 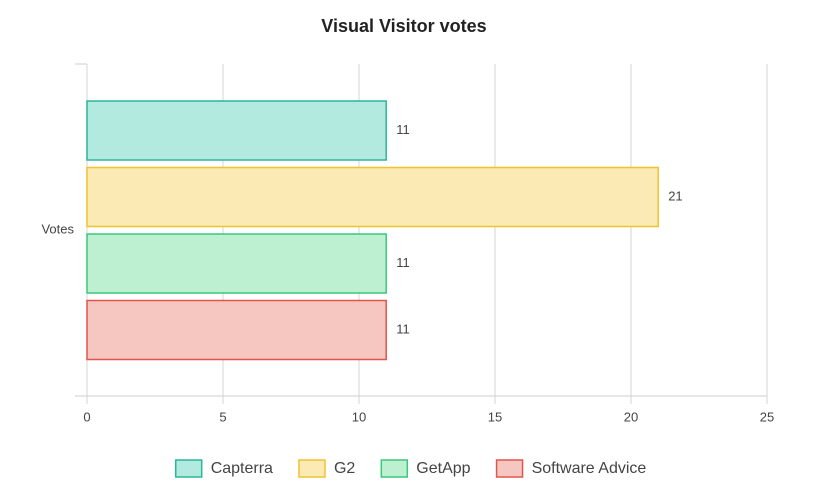 What do you see at coordinates (631, 416) in the screenshot?
I see `x-tick-label: 20` at bounding box center [631, 416].